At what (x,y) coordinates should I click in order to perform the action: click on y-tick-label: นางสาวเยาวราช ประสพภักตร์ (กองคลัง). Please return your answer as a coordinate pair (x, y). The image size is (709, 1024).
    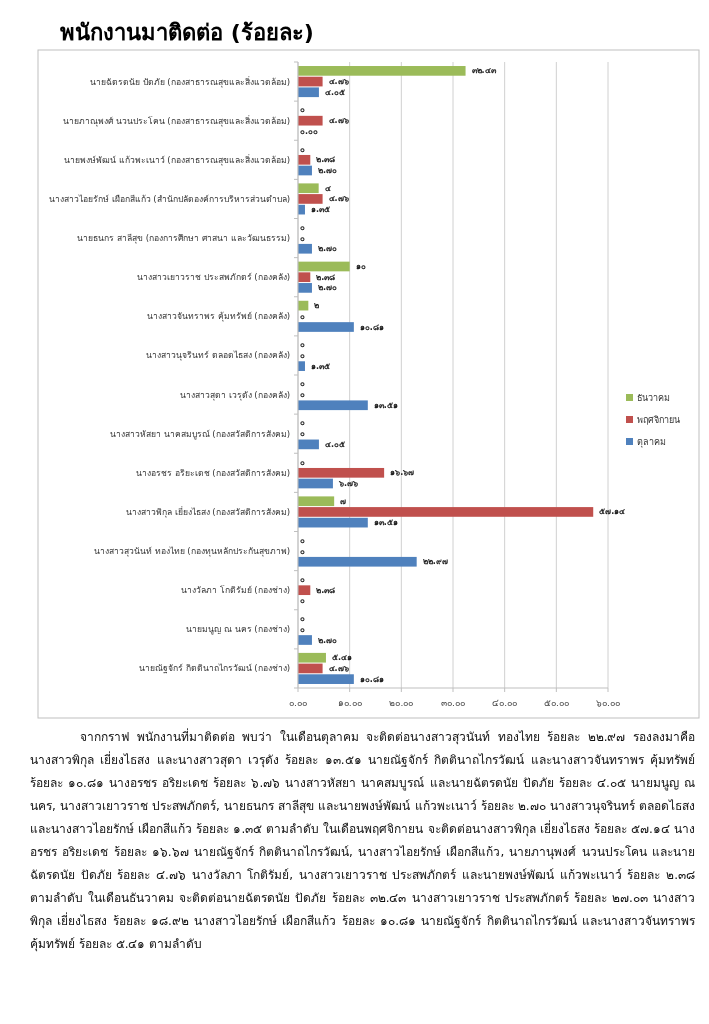
    Looking at the image, I should click on (213, 277).